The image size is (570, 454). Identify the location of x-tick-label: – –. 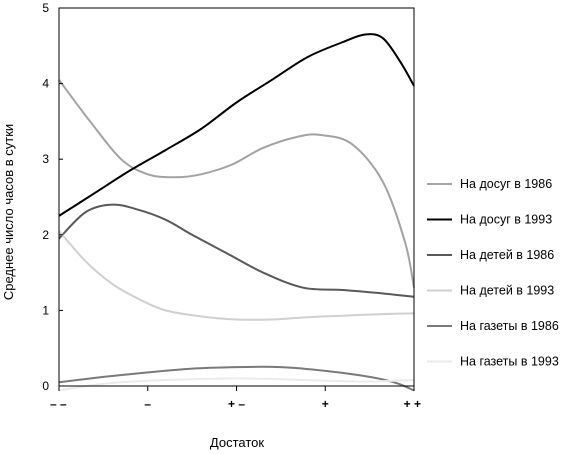
(58, 404).